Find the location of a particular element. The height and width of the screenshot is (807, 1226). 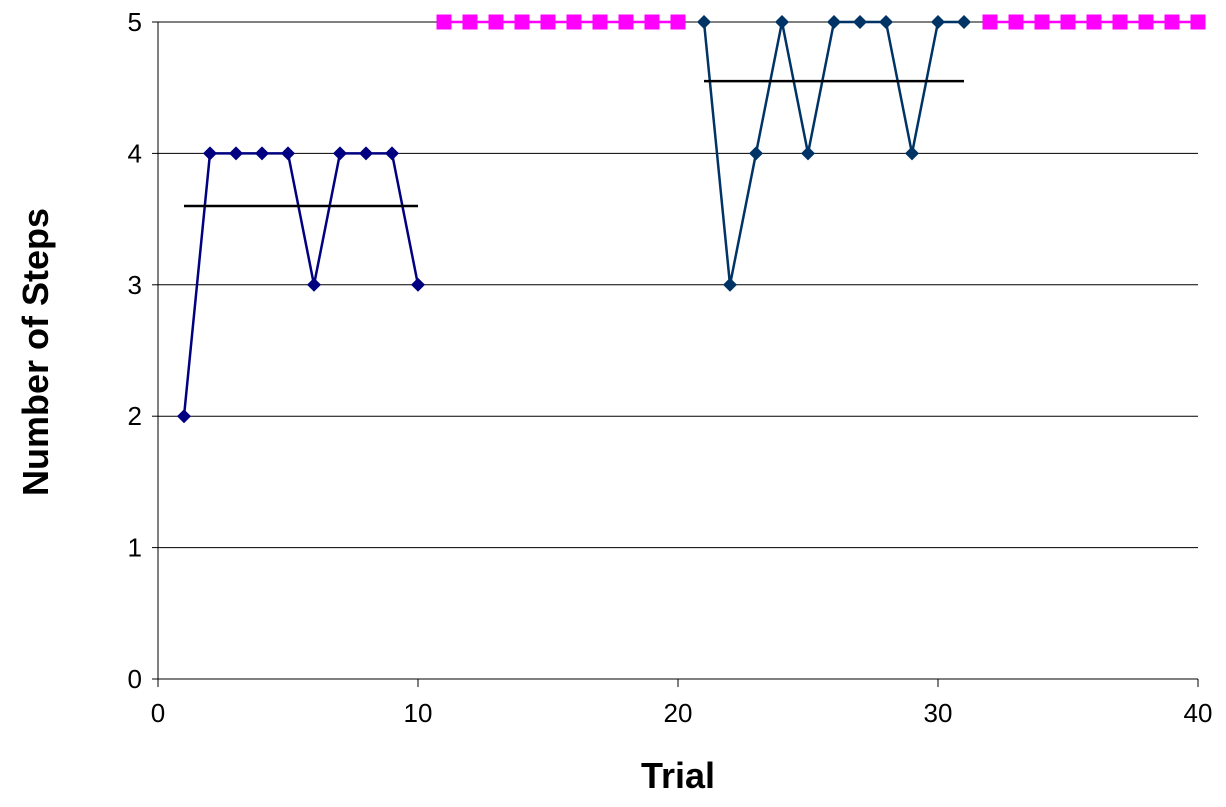

y-tick-label: 1 is located at coordinates (135, 548).